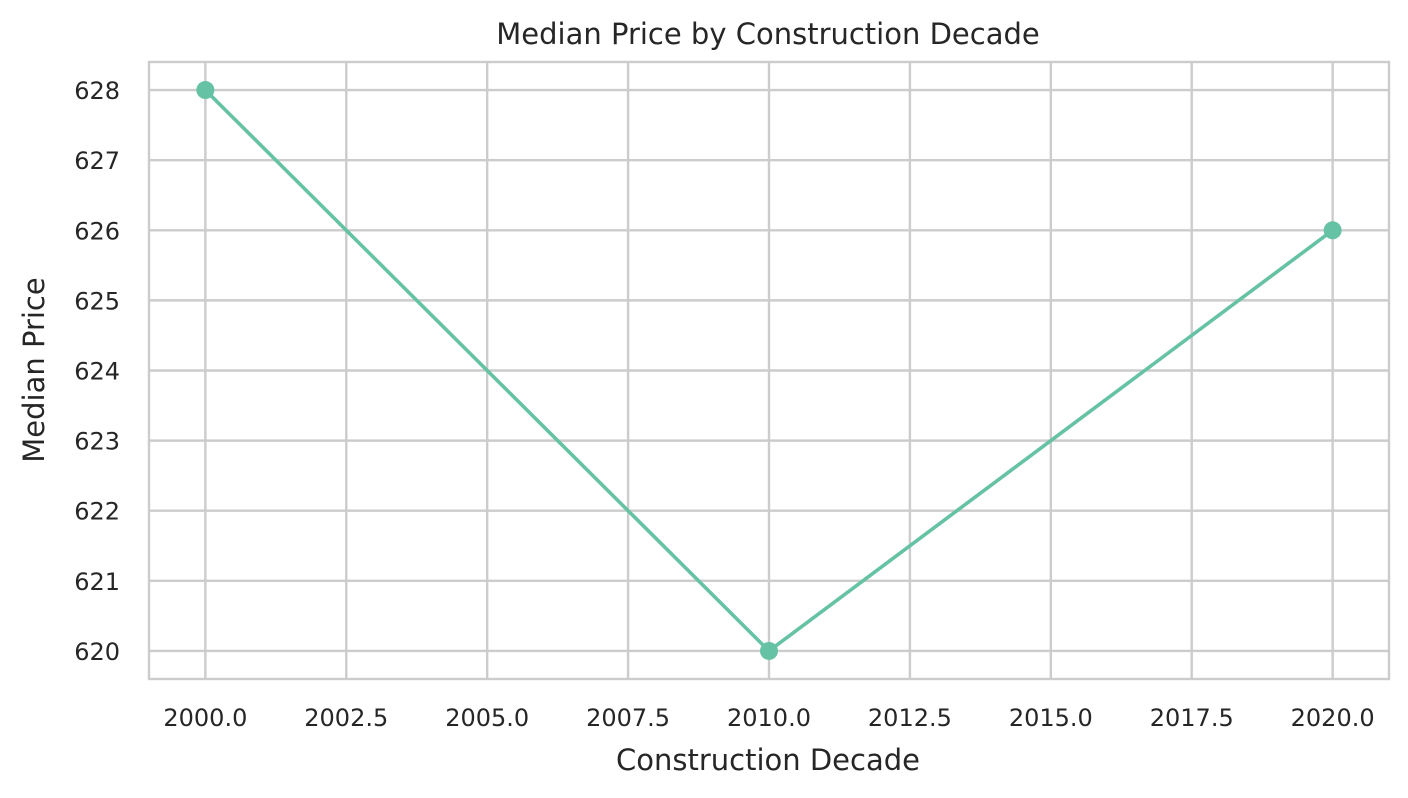 The width and height of the screenshot is (1408, 798). What do you see at coordinates (97, 91) in the screenshot?
I see `y-tick-label: 628` at bounding box center [97, 91].